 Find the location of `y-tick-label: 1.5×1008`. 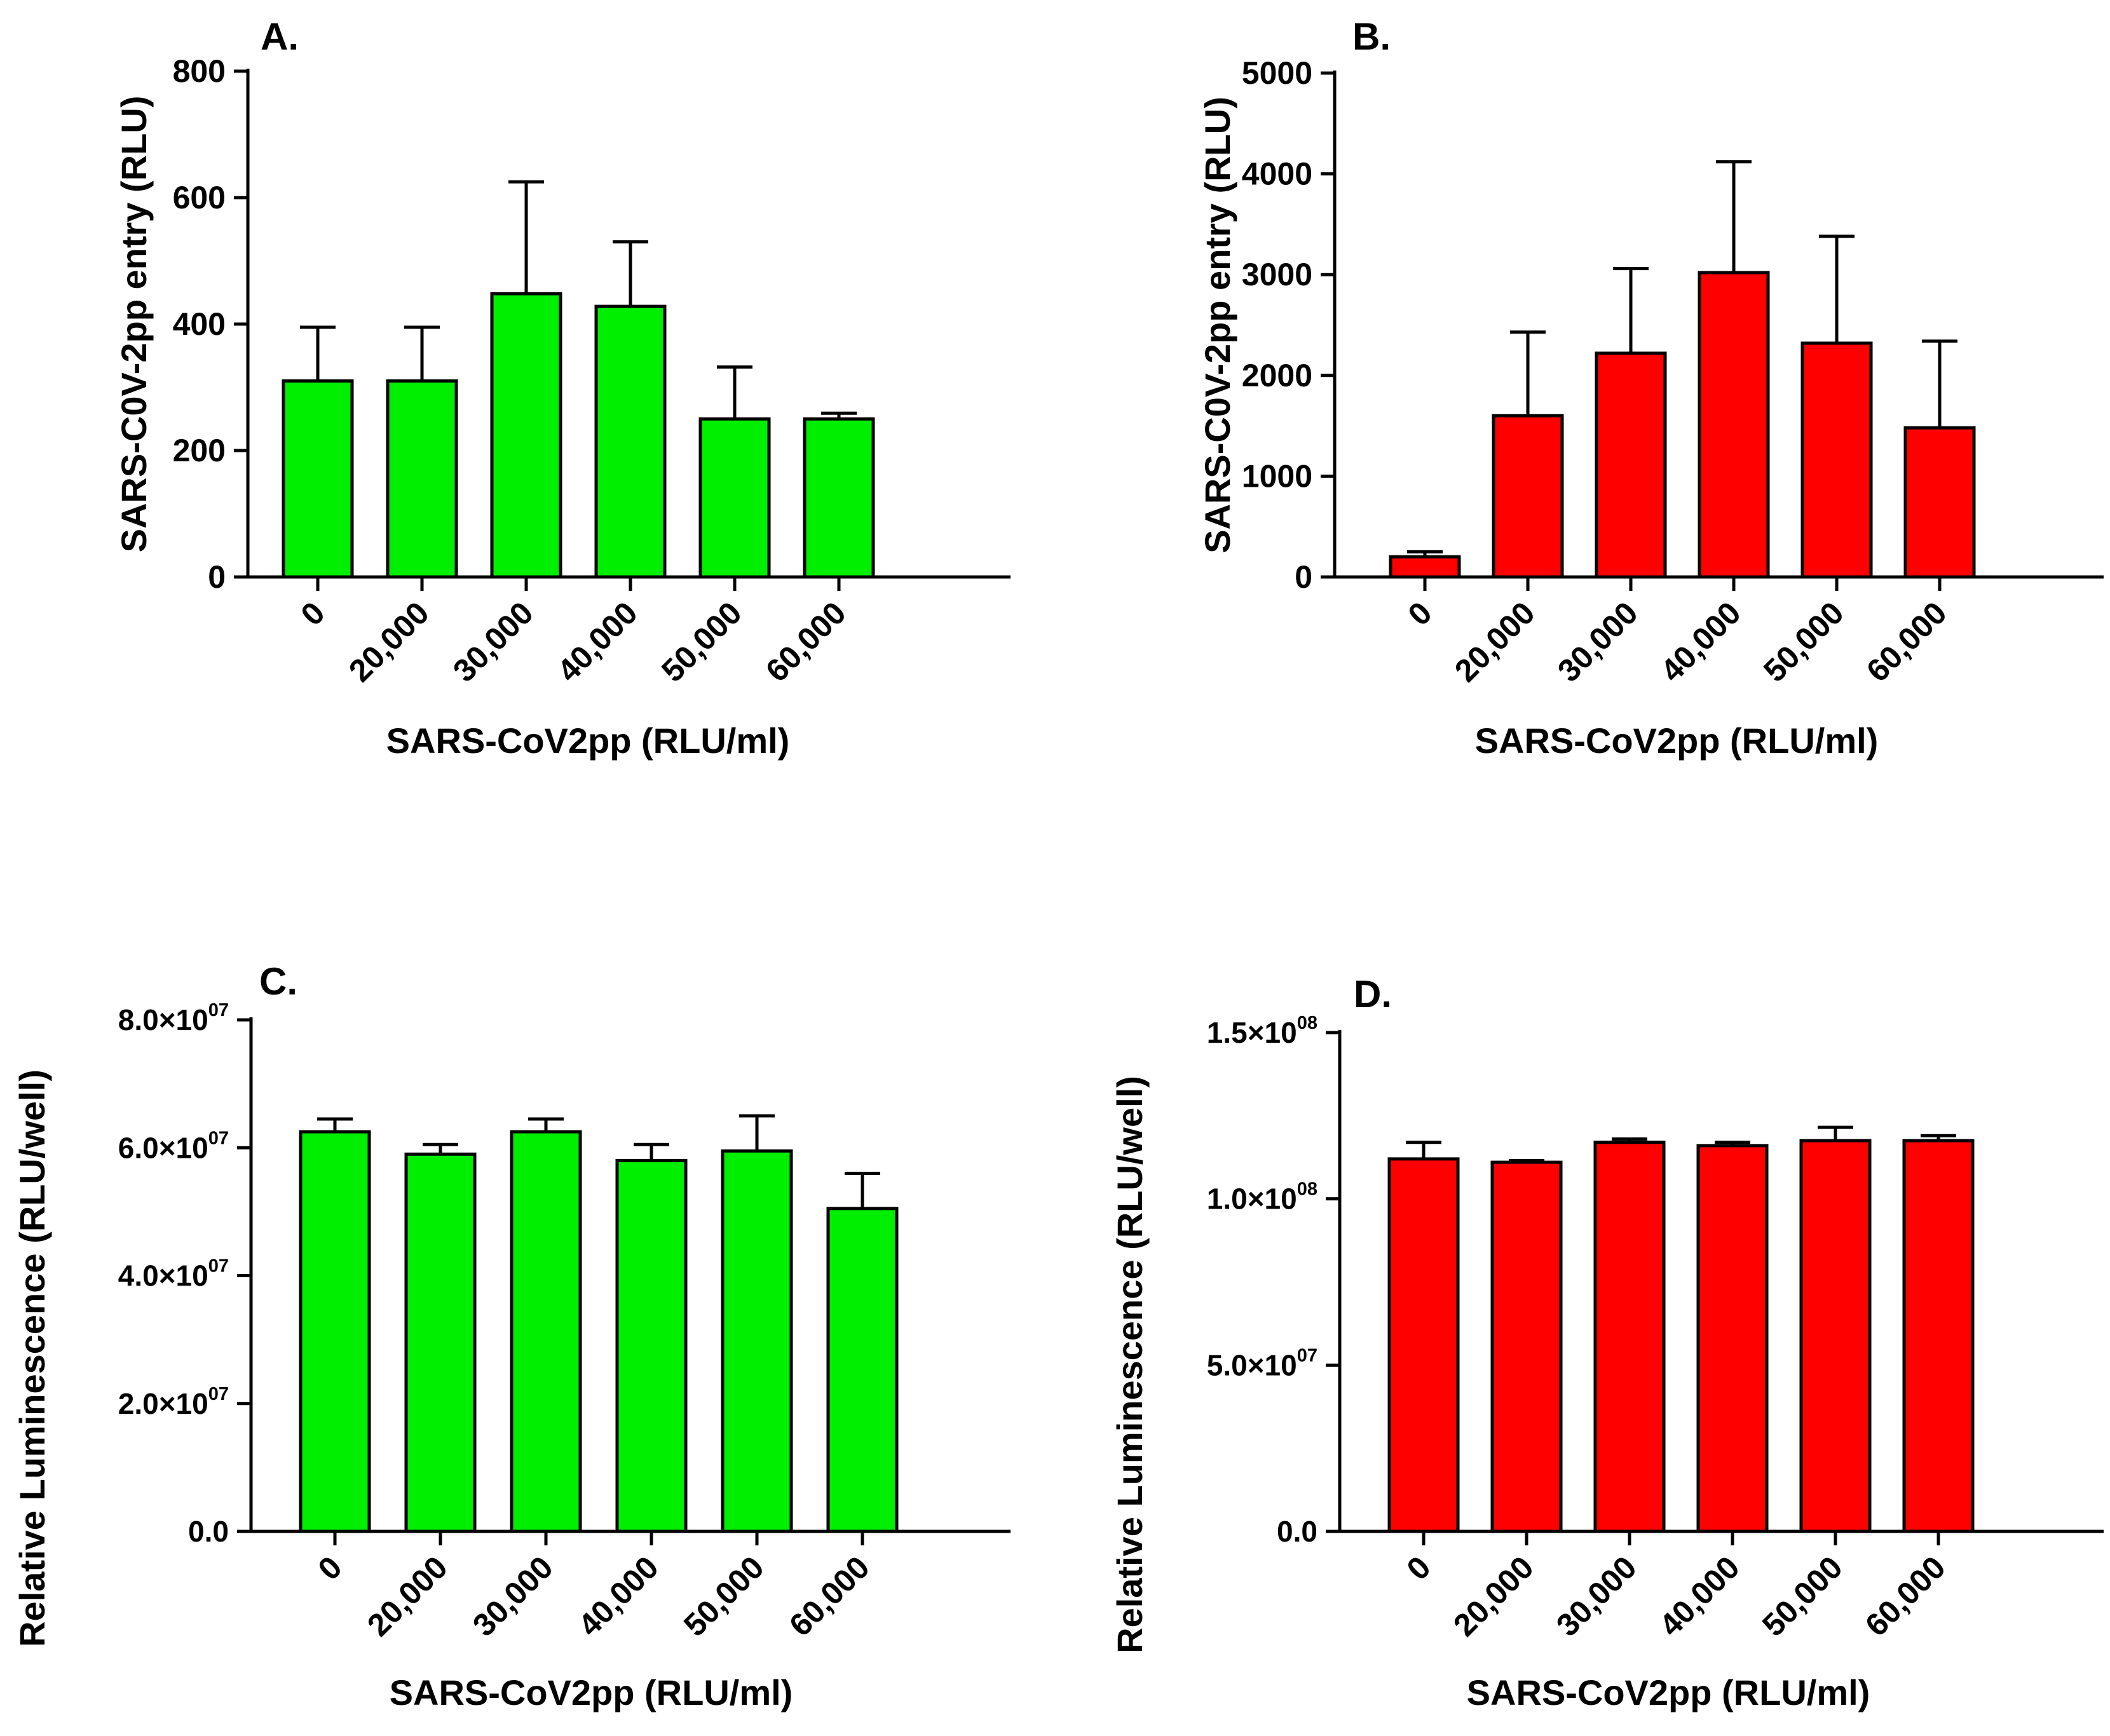

y-tick-label: 1.5×1008 is located at coordinates (1262, 1031).